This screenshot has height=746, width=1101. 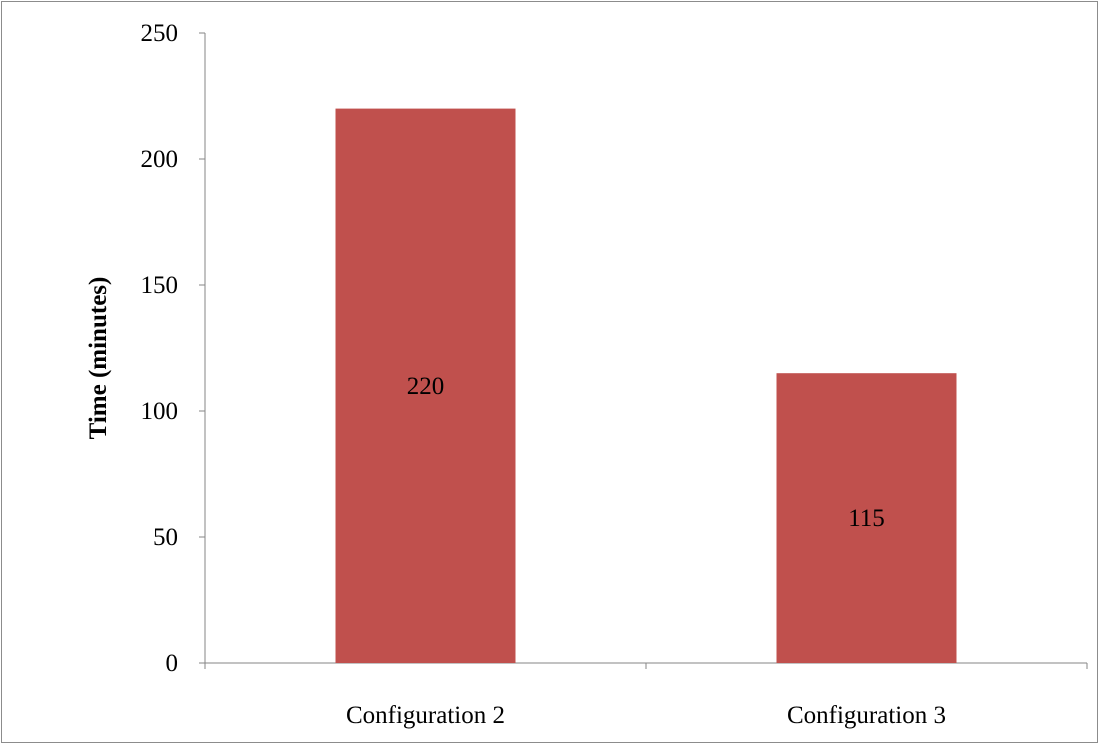 I want to click on y-tick-label: 200, so click(x=160, y=159).